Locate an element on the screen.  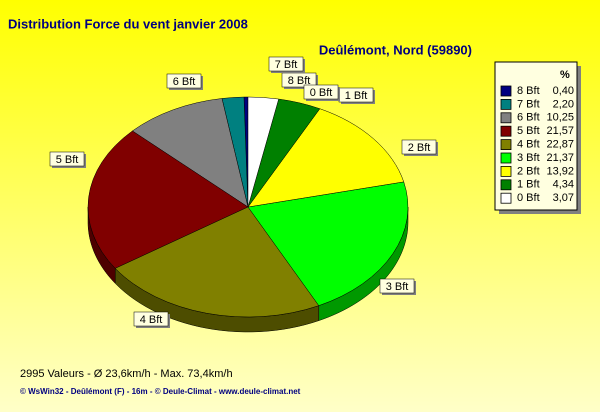
legend-label: 5 Bft is located at coordinates (528, 131).